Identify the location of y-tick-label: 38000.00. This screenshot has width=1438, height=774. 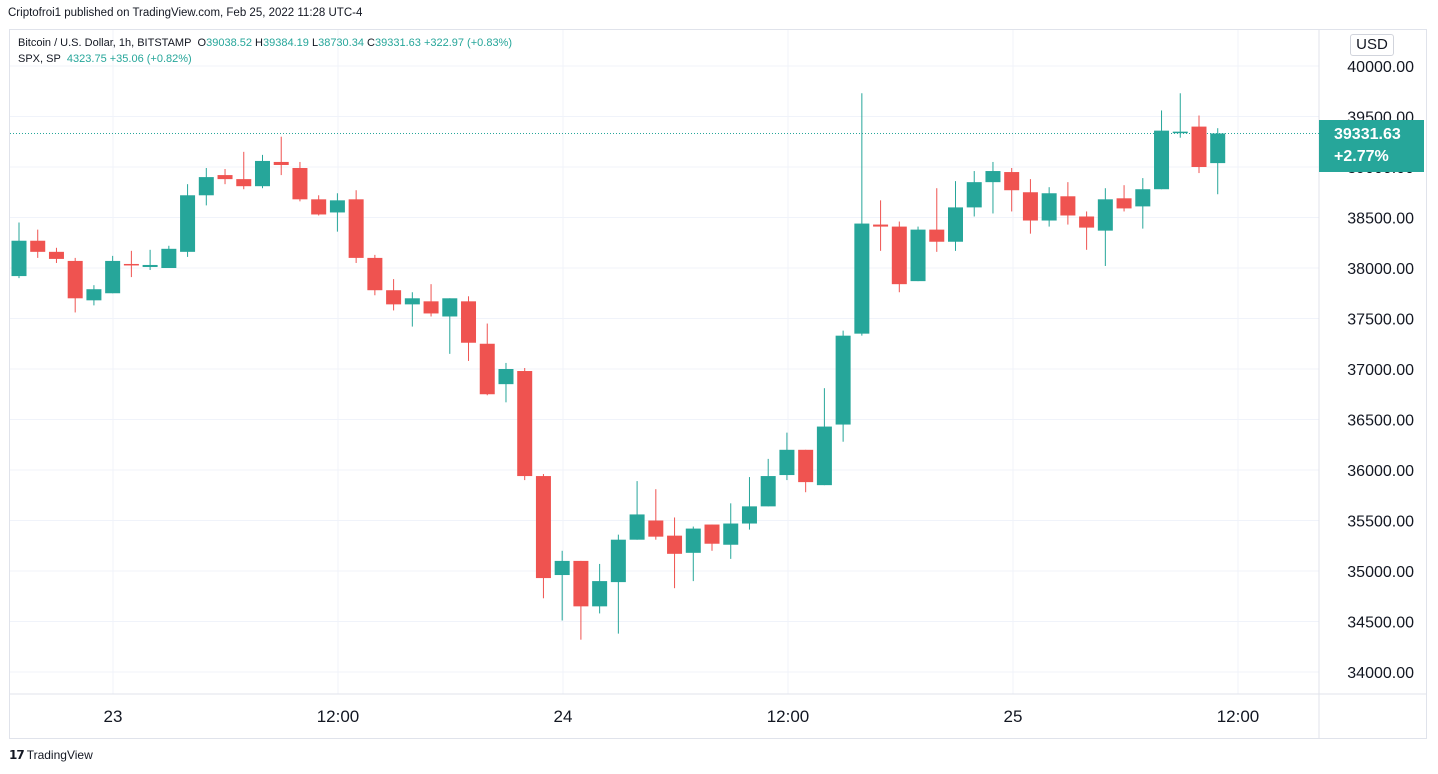
(1380, 269).